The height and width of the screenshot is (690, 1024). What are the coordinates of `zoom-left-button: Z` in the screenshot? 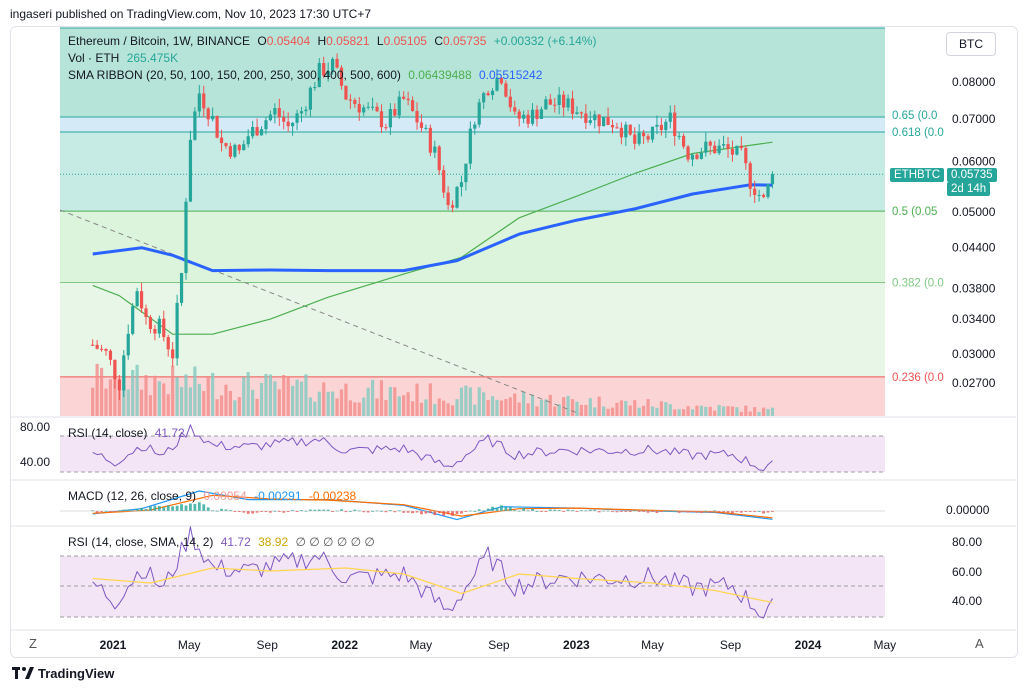 It's located at (33, 643).